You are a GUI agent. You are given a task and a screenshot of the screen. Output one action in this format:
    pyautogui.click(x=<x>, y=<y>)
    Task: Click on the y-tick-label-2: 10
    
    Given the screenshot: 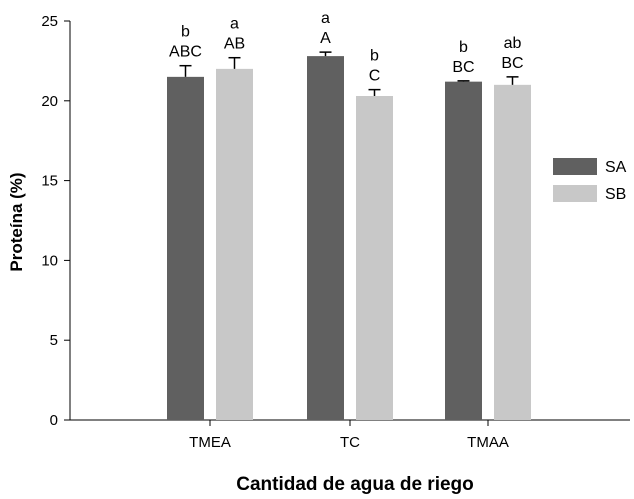 What is the action you would take?
    pyautogui.click(x=49, y=260)
    